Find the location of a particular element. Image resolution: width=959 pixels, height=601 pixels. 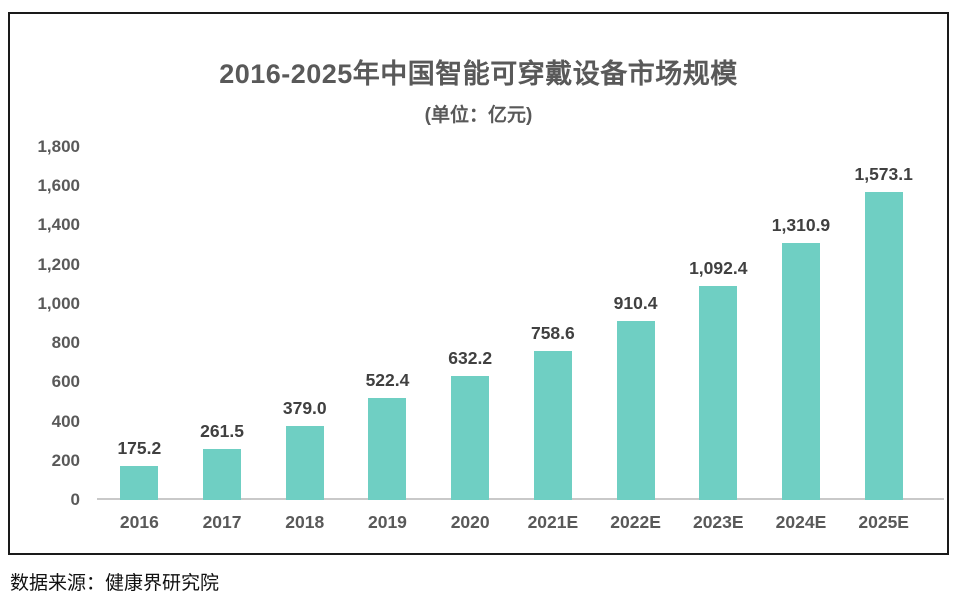

bar-value-label: 632.2 is located at coordinates (470, 358).